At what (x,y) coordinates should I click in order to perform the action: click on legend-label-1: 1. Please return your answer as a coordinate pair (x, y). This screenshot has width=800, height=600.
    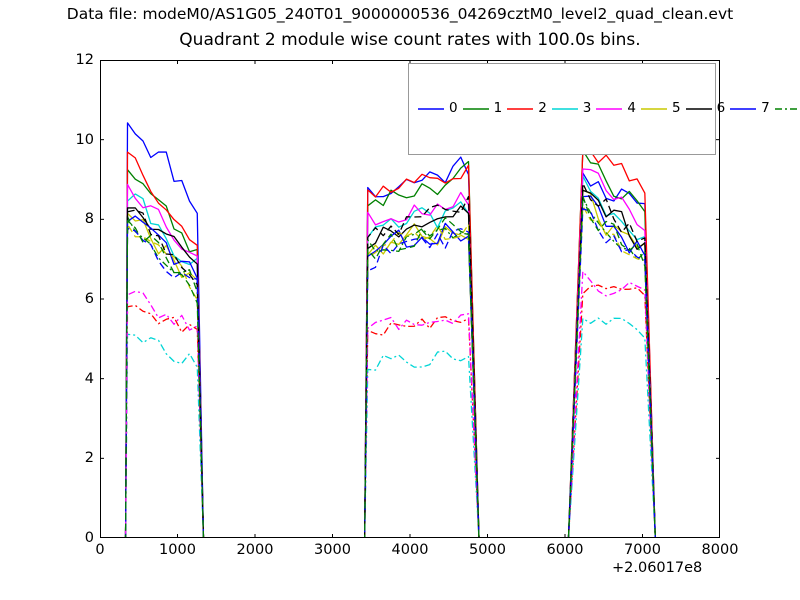
    Looking at the image, I should click on (498, 108).